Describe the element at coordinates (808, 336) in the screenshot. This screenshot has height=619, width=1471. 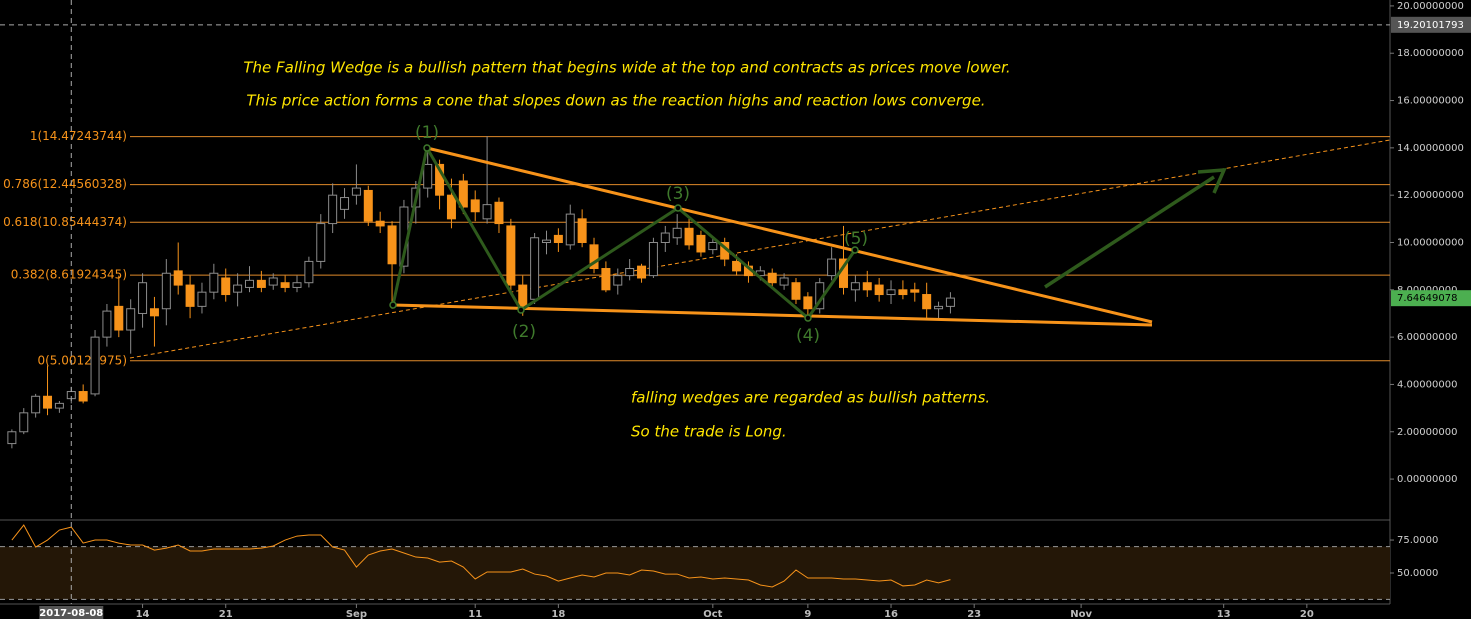
I see `wave-label: (4)` at that location.